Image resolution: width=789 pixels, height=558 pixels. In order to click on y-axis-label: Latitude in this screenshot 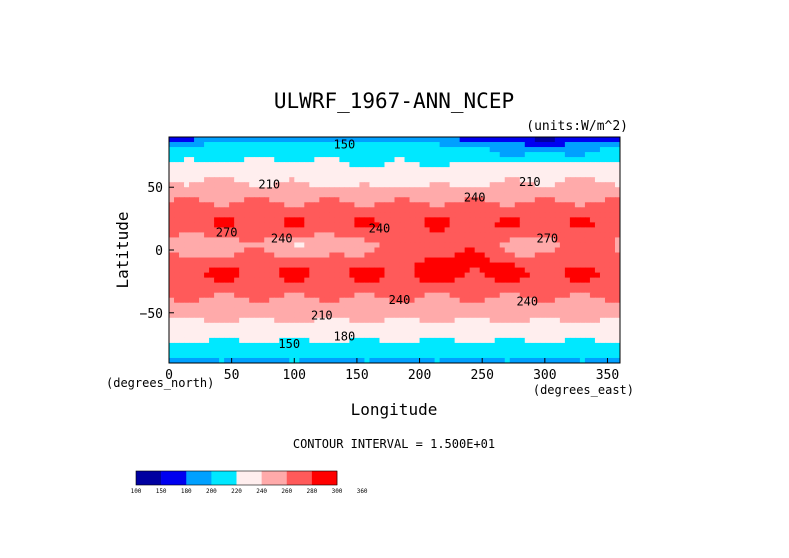, I will do `click(122, 249)`.